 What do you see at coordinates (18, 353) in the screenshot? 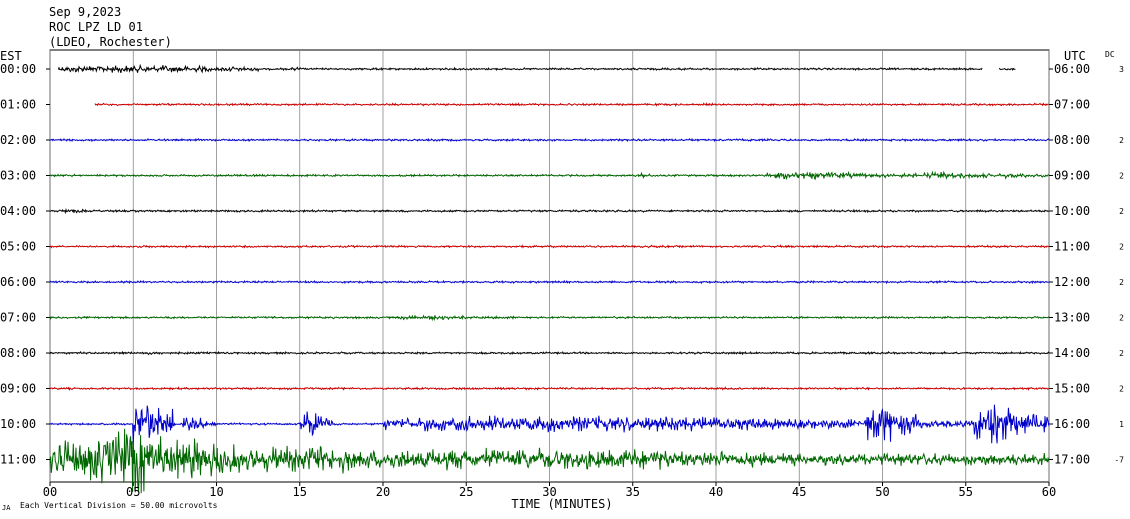
I see `est-row-label: 08:00` at bounding box center [18, 353].